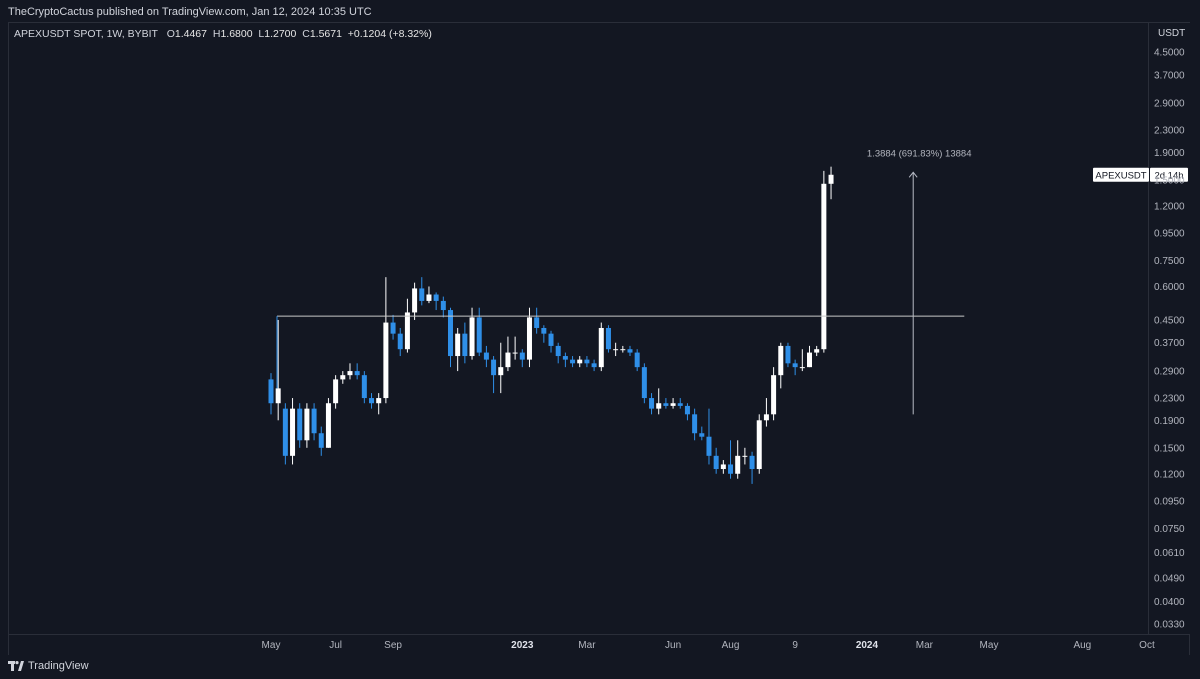  Describe the element at coordinates (1169, 328) in the screenshot. I see `price-axis` at that location.